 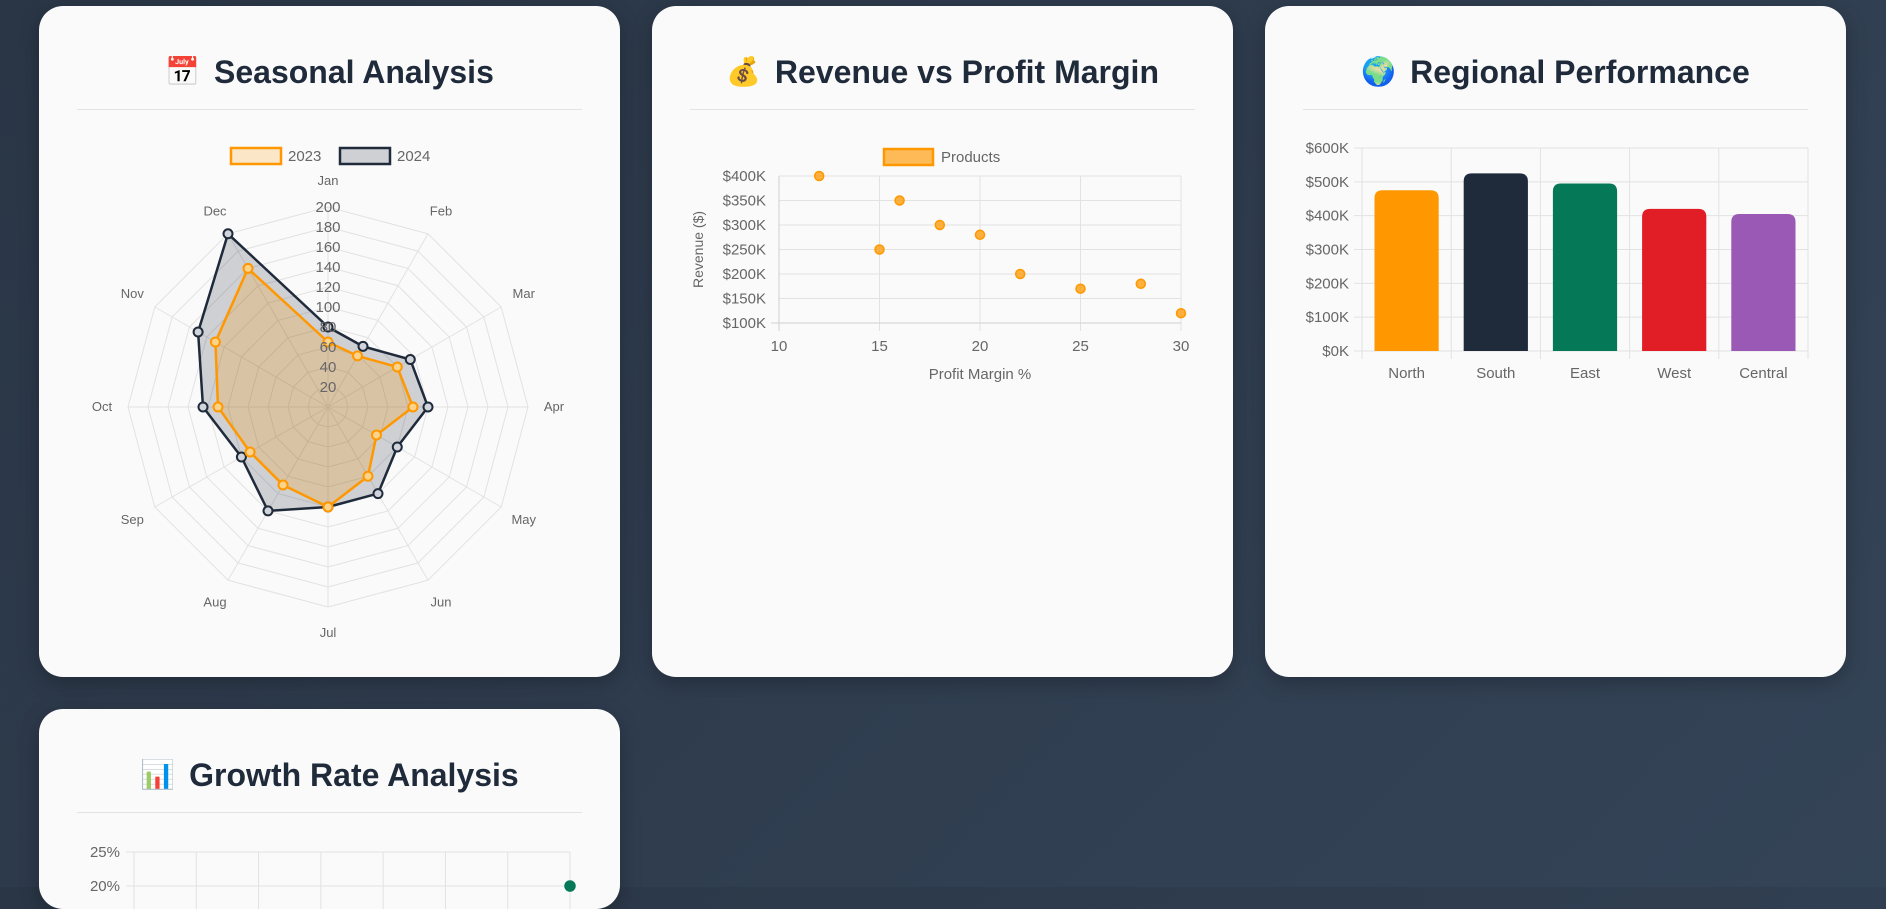 What do you see at coordinates (413, 156) in the screenshot?
I see `radar-legend-label: 2024` at bounding box center [413, 156].